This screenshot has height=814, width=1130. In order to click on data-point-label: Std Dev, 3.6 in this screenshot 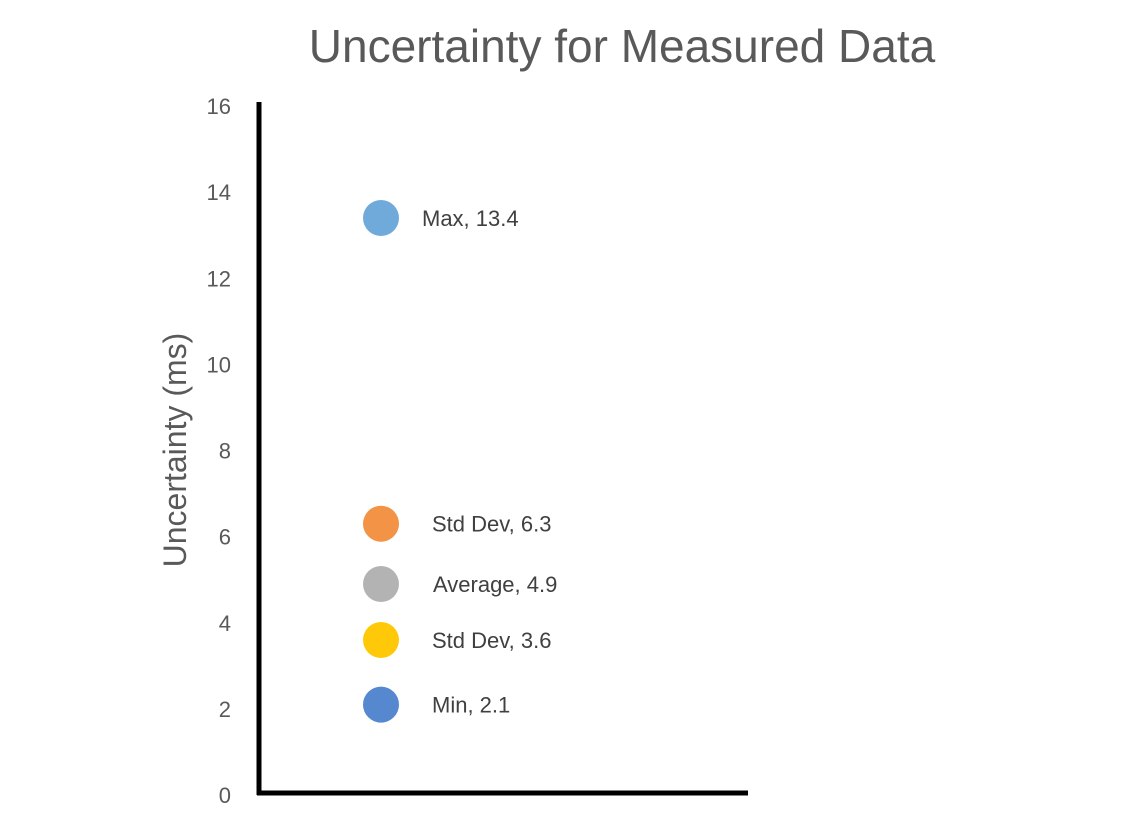, I will do `click(491, 640)`.